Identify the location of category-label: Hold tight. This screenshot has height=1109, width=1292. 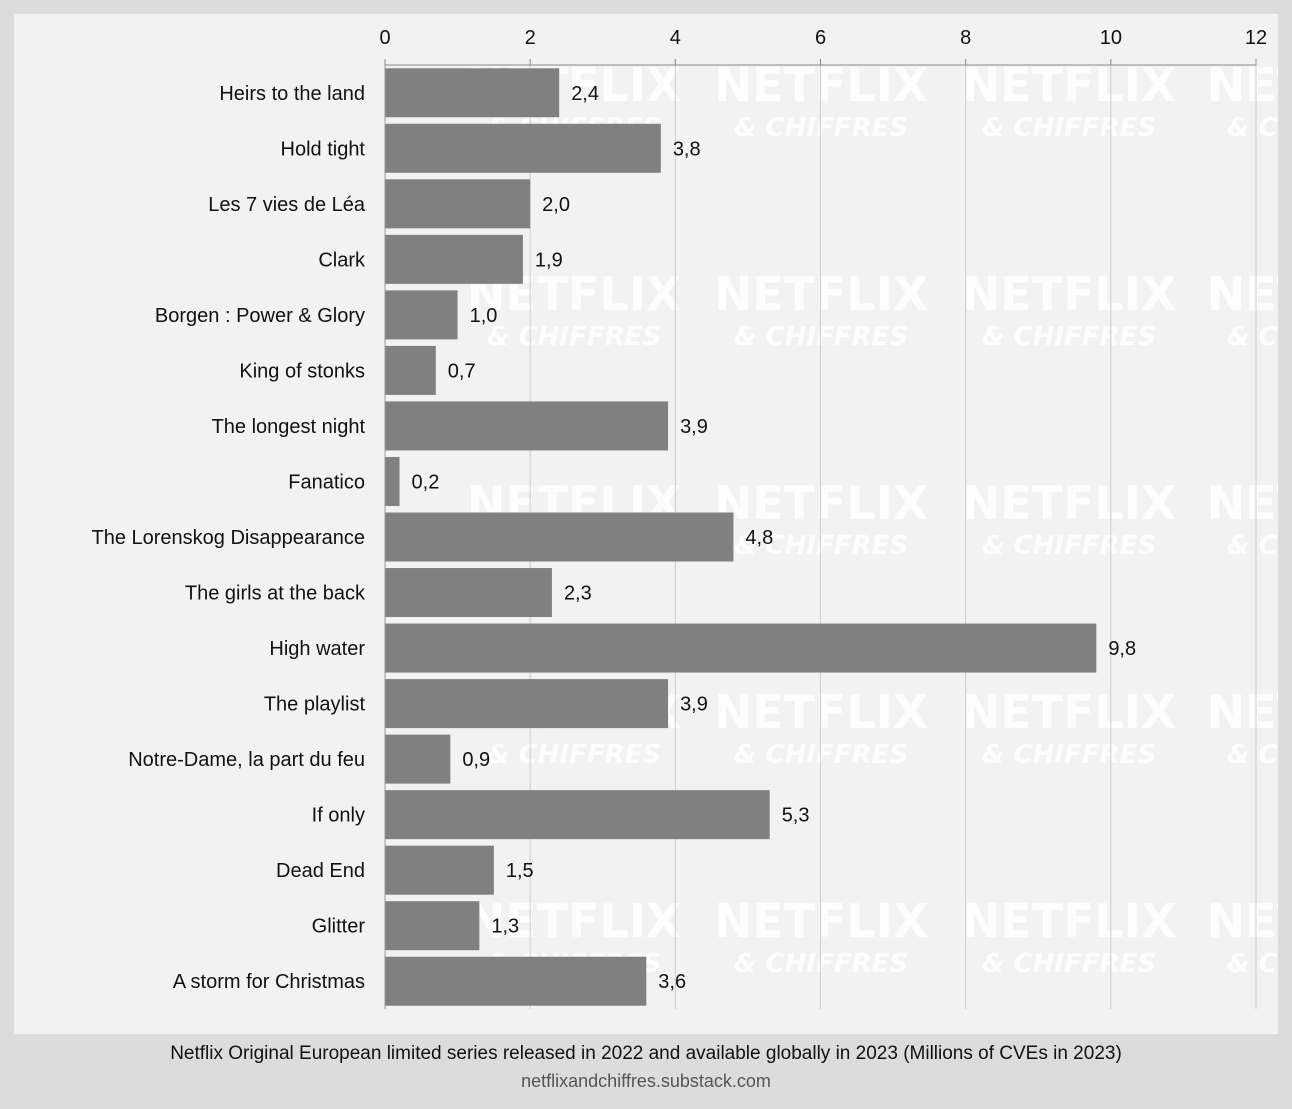
(323, 149).